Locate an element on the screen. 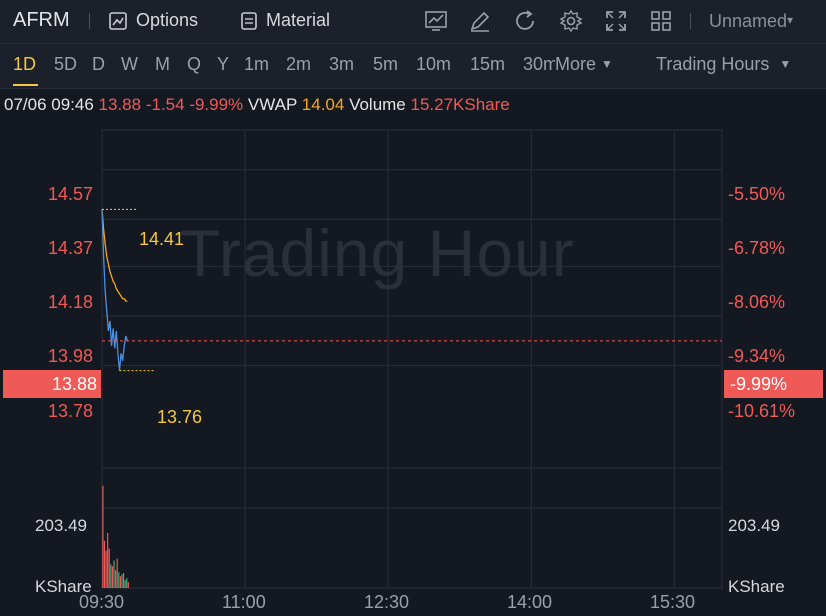 This screenshot has width=826, height=616. top-toolbar: AFRM Options Material Unnamed▾ is located at coordinates (413, 22).